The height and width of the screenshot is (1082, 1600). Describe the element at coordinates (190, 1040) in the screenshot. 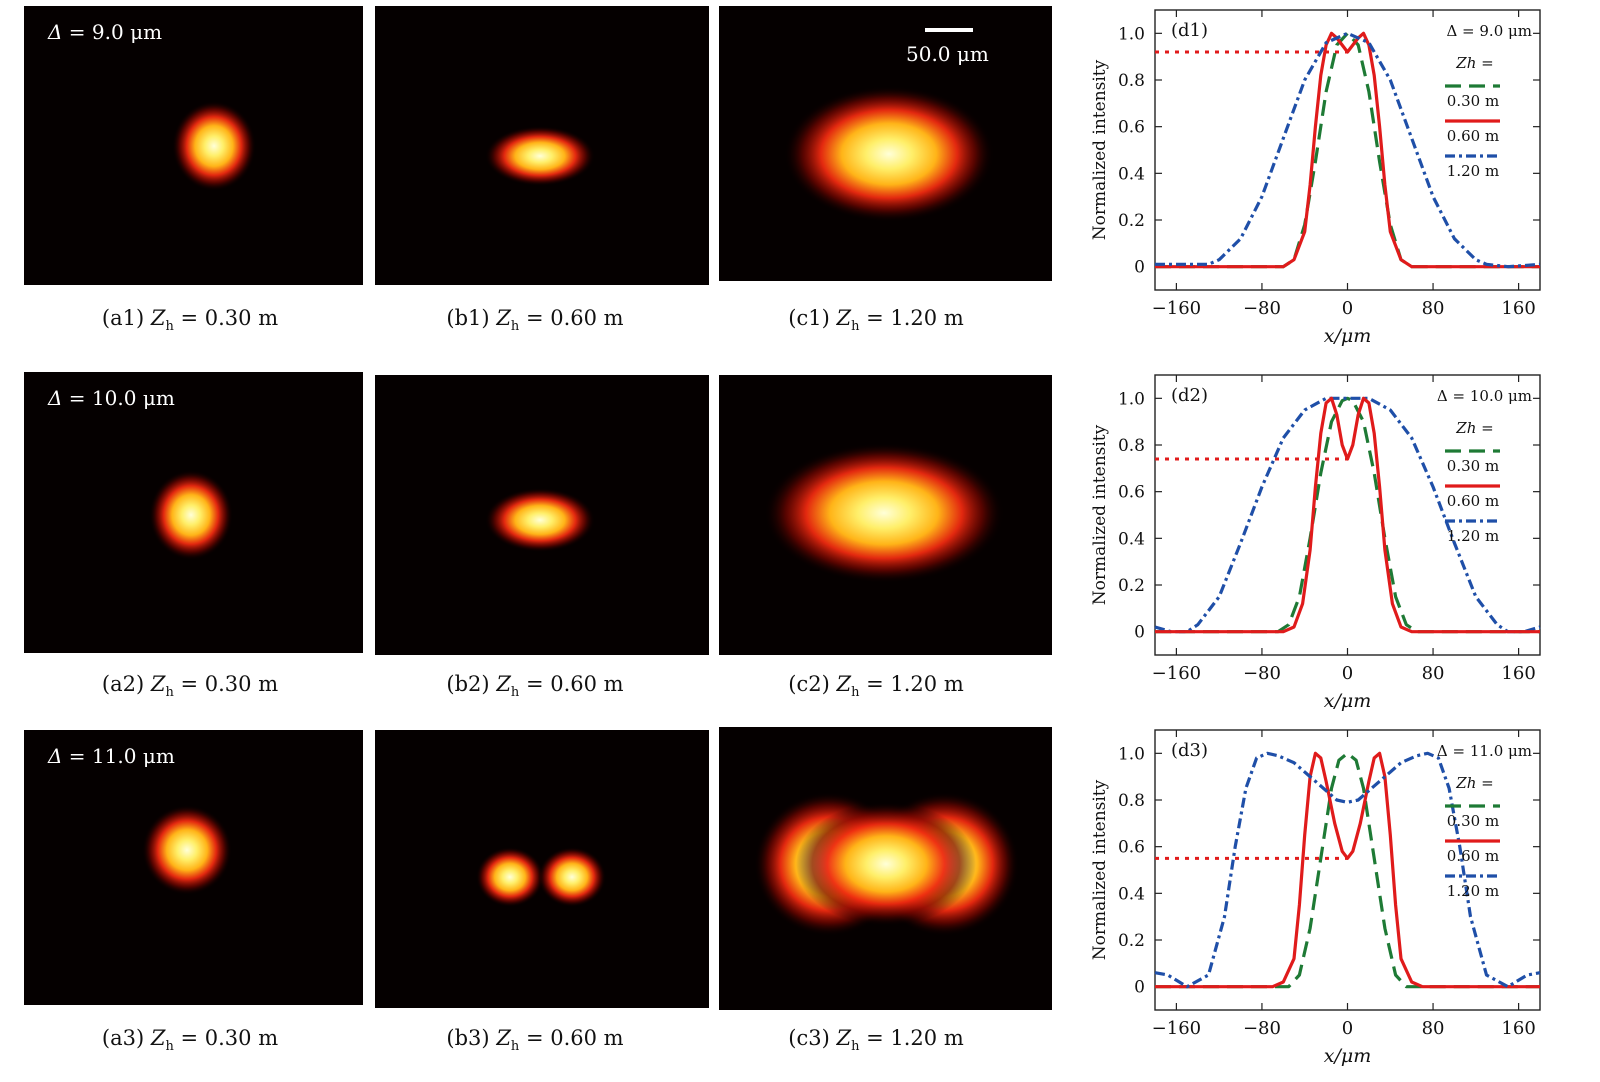

I see `panel-caption: (a3) Zh = 0.30 m` at that location.